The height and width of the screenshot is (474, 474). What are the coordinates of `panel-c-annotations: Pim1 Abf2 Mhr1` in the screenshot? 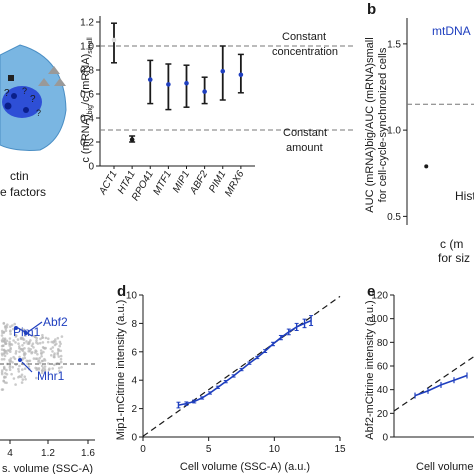 It's located at (40, 349).